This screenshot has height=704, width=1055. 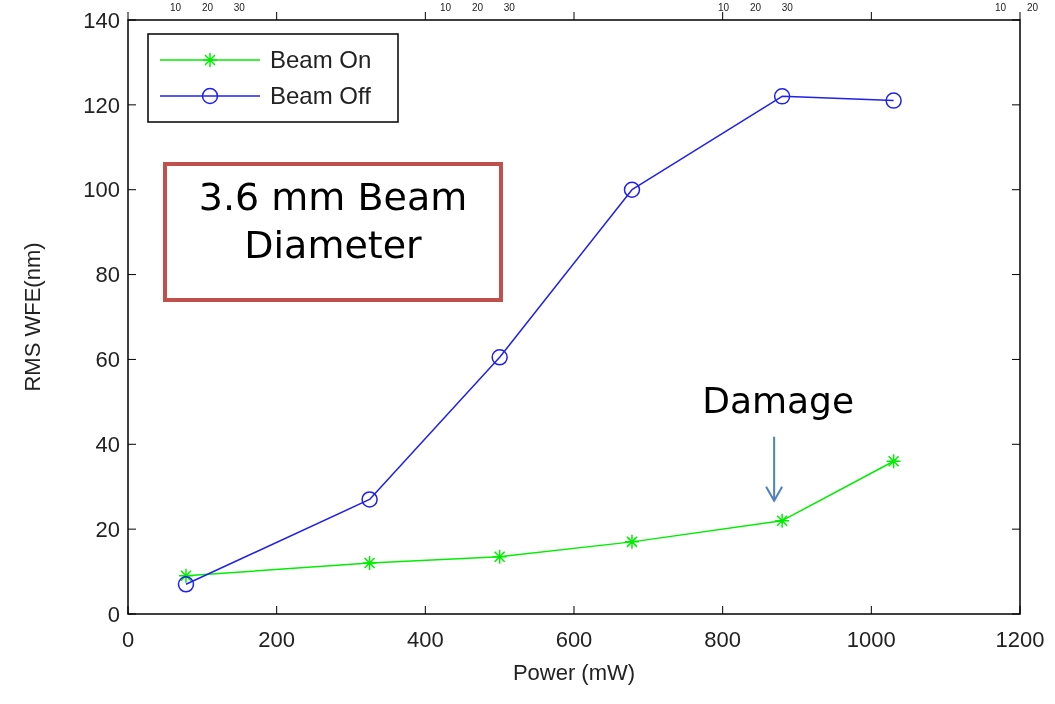 I want to click on y-tick-label: 80, so click(x=107, y=275).